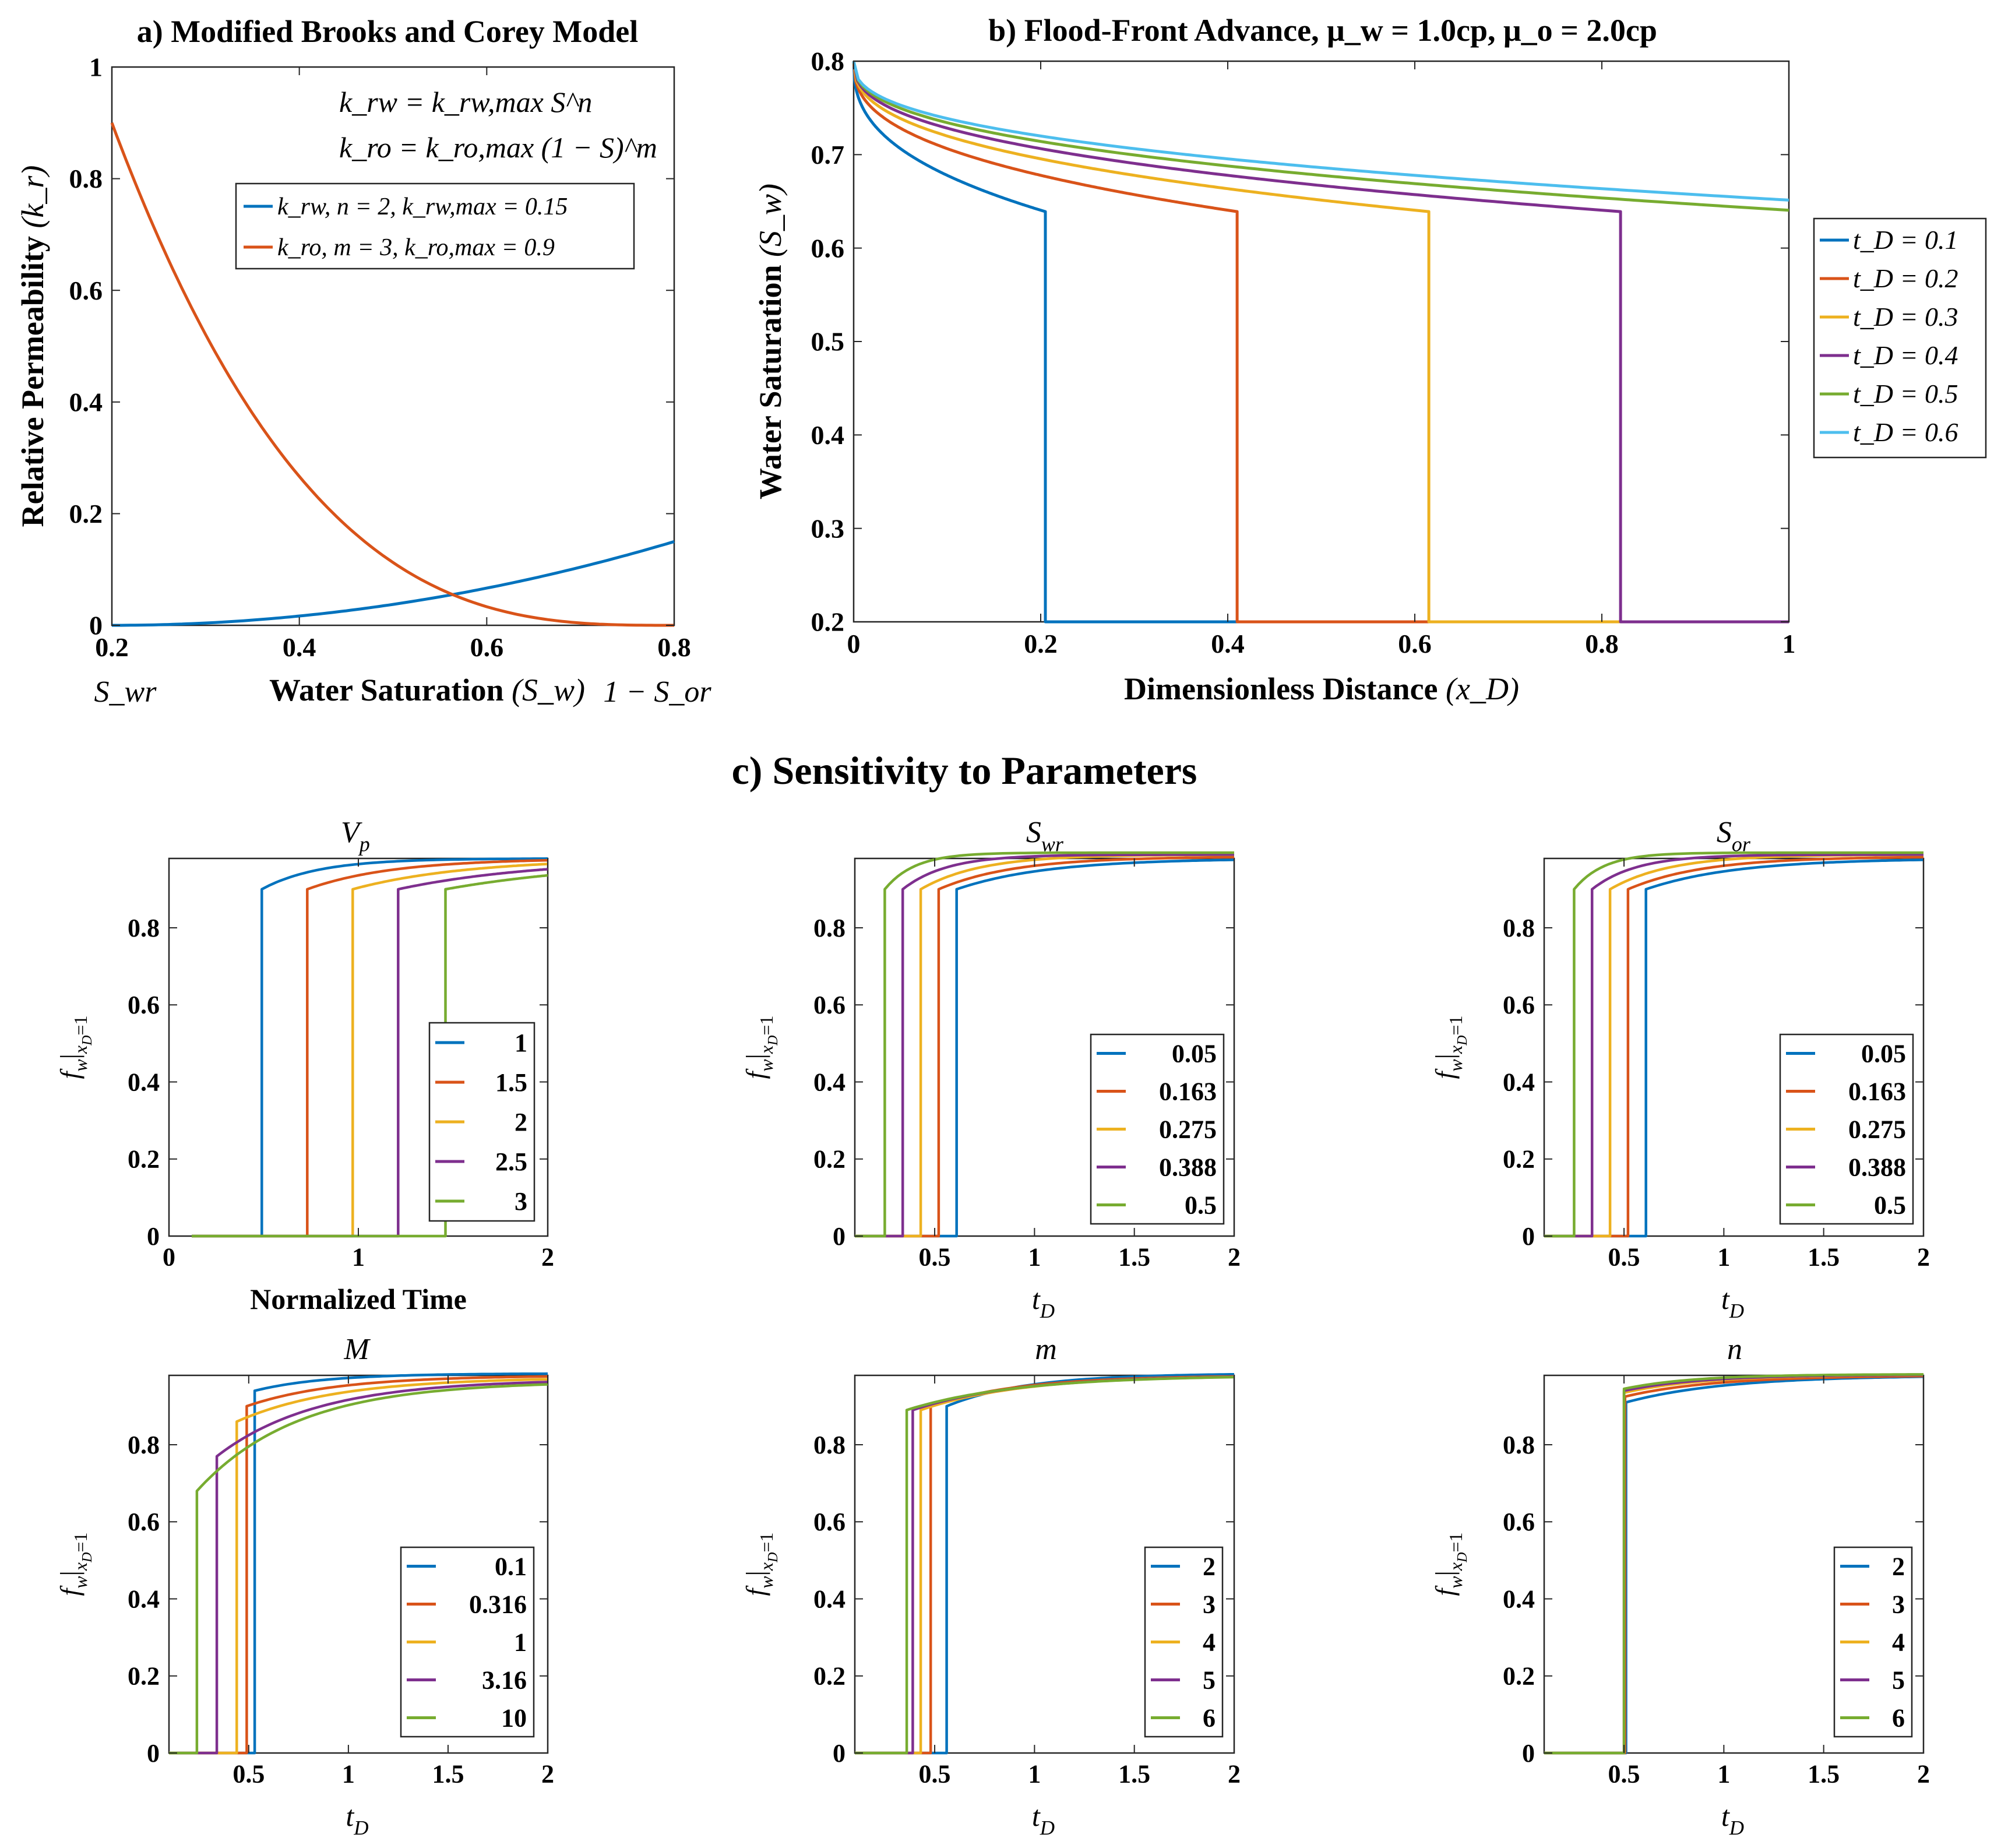 The image size is (1994, 1848). Describe the element at coordinates (388, 31) in the screenshot. I see `chart-a-title: a) Modified Brooks and Corey Model` at that location.